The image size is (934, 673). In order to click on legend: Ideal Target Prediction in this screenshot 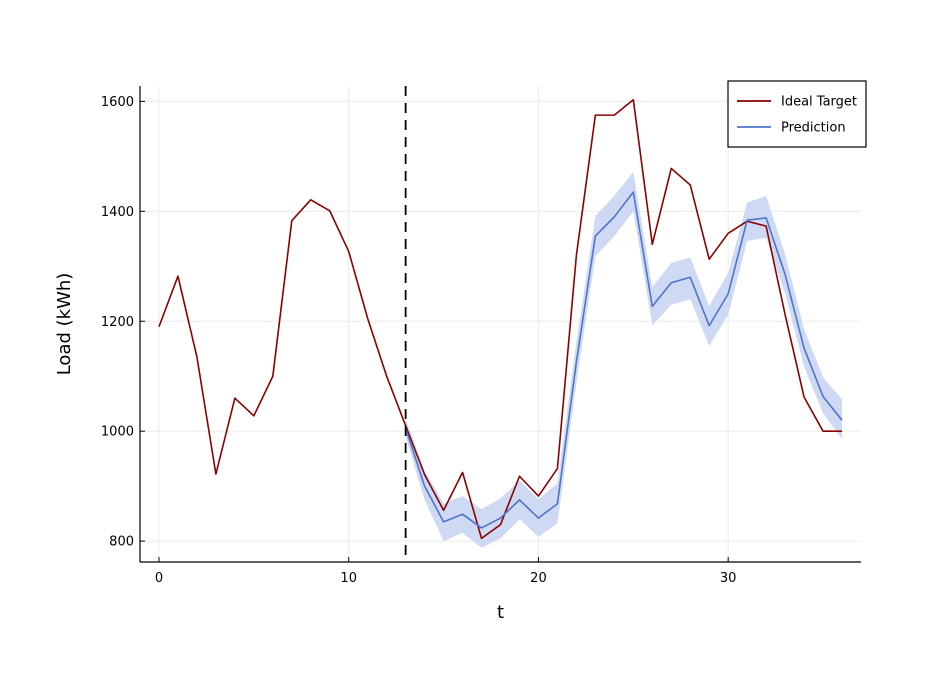, I will do `click(797, 114)`.